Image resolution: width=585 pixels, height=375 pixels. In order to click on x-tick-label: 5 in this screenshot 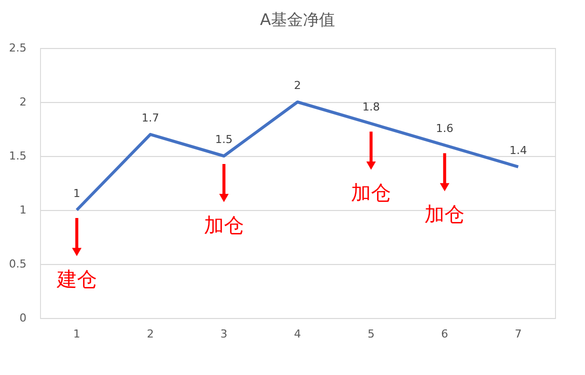, I will do `click(371, 334)`.